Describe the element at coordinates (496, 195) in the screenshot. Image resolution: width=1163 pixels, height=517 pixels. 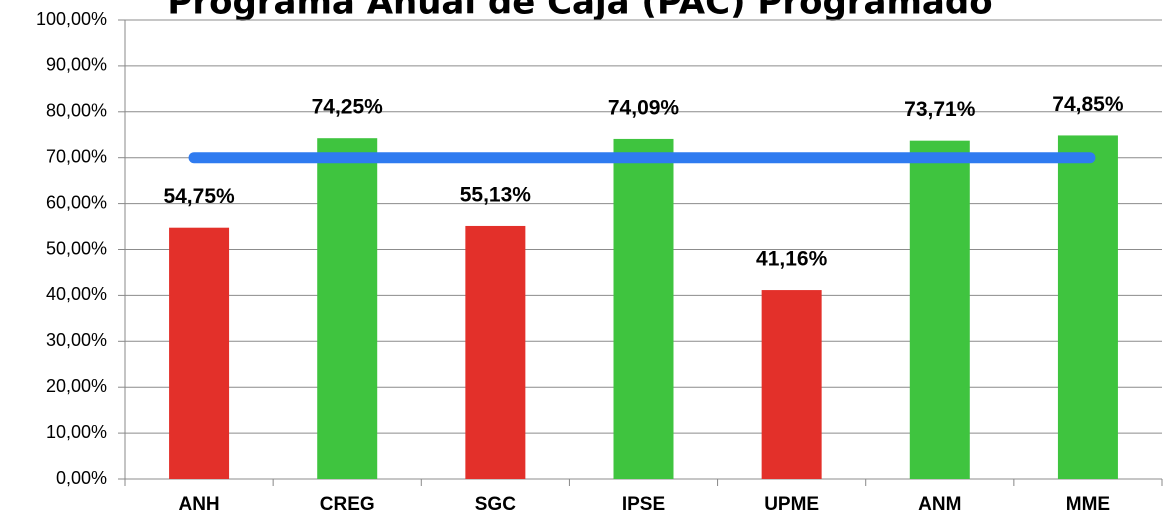
I see `data-label: 55,13%` at that location.